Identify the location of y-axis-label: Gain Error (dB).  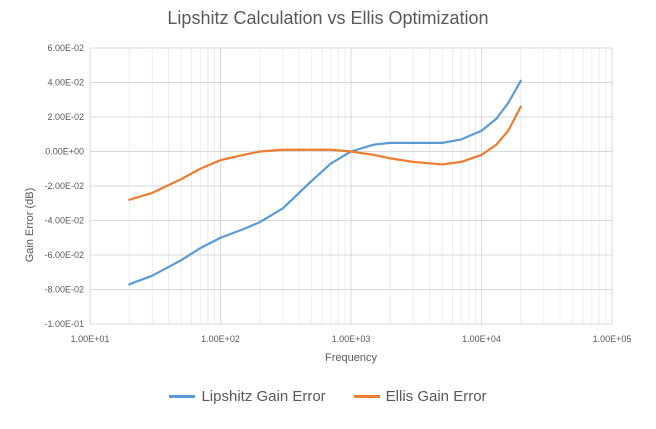
(30, 225).